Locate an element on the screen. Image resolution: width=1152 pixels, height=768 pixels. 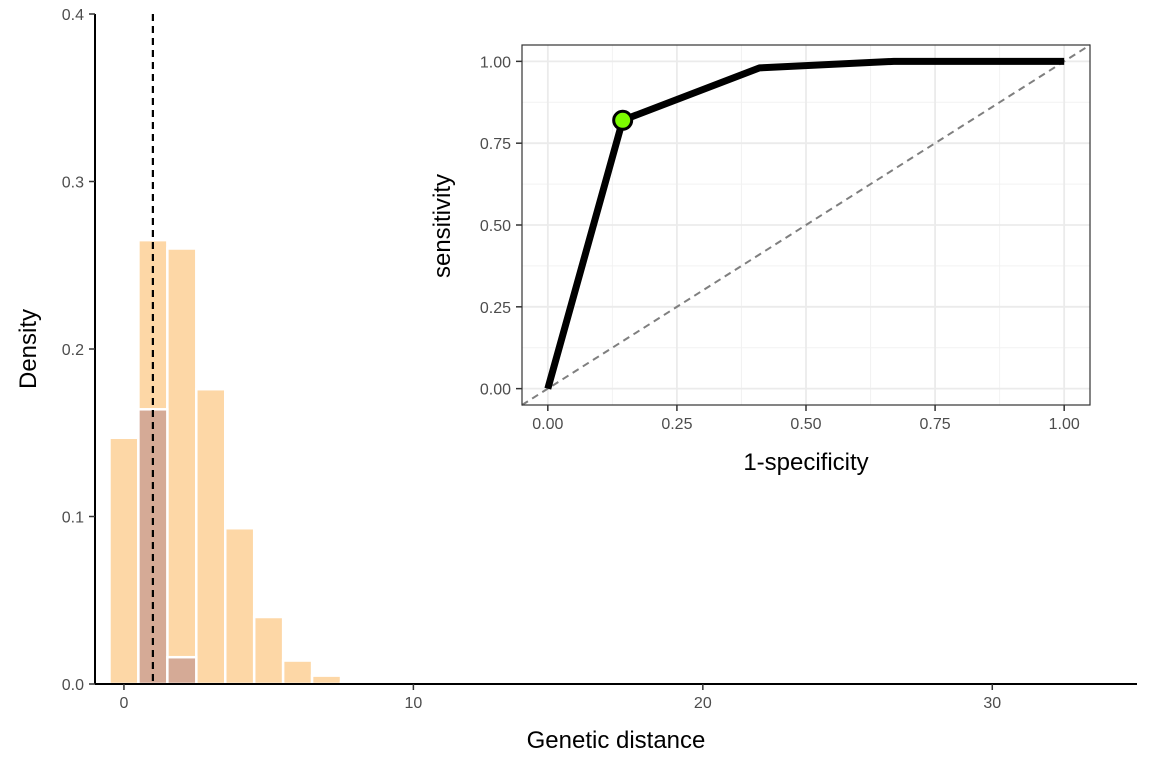
inset-y-tick-label: 0.50 is located at coordinates (495, 226).